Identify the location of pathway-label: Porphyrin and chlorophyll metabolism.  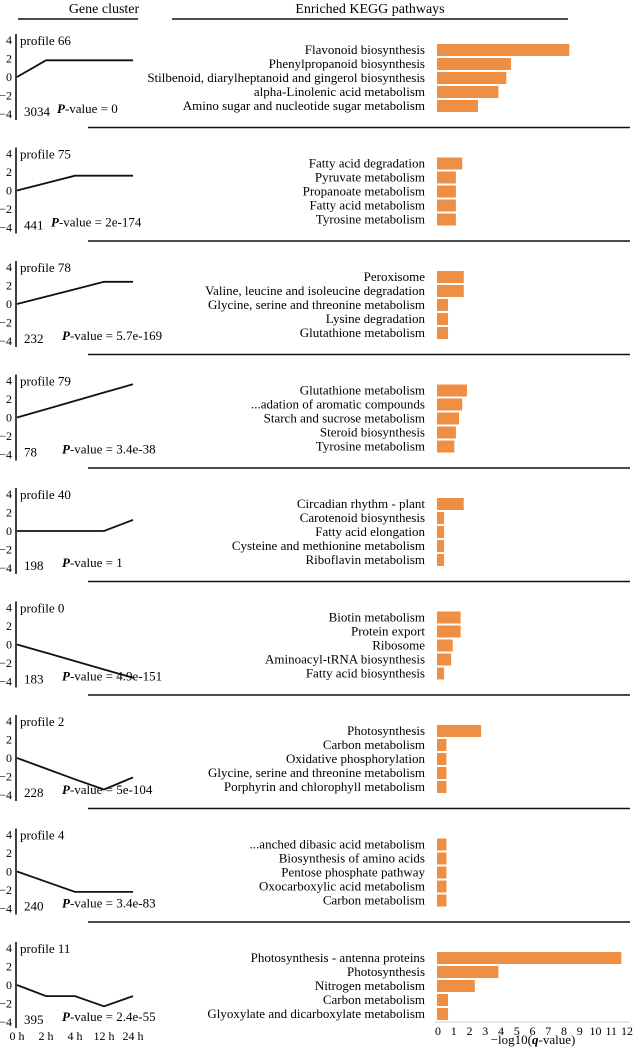
(324, 786).